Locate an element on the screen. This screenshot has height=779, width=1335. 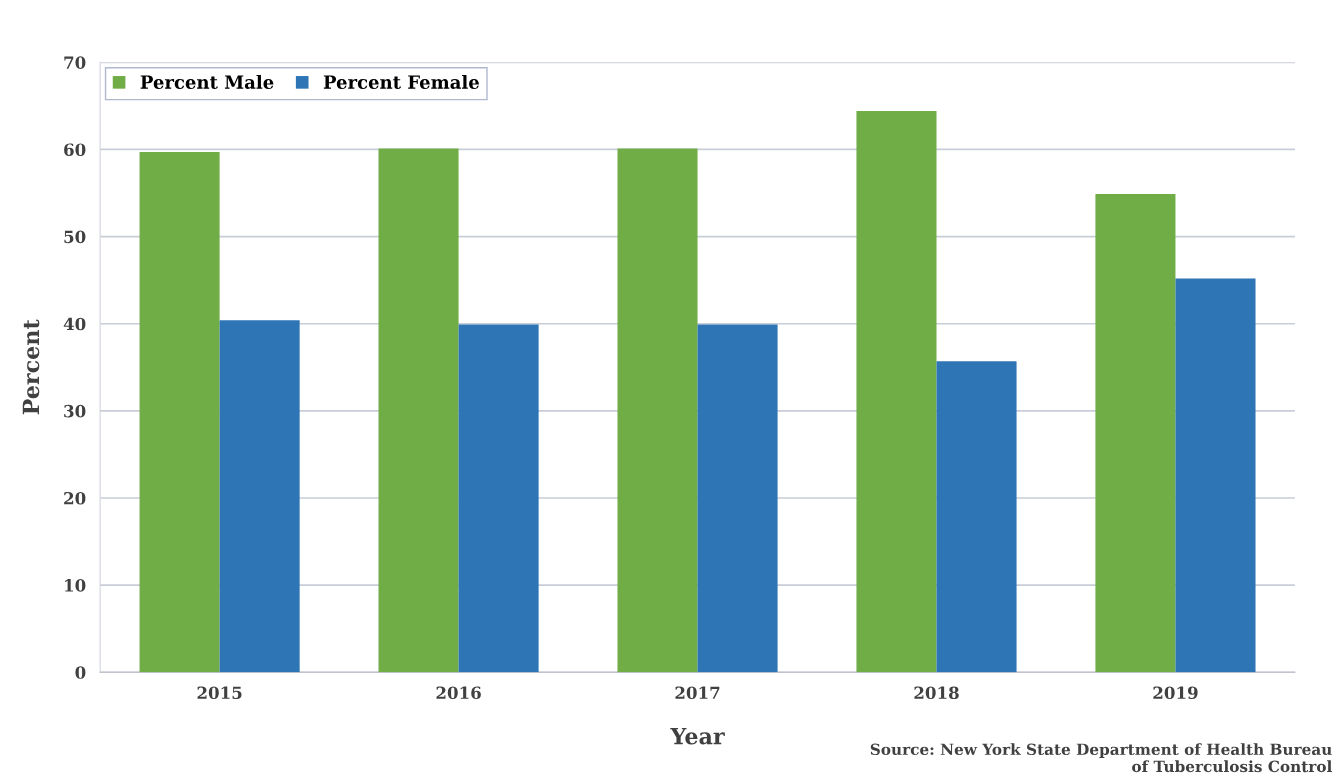
y-tick-label: 30 is located at coordinates (75, 411).